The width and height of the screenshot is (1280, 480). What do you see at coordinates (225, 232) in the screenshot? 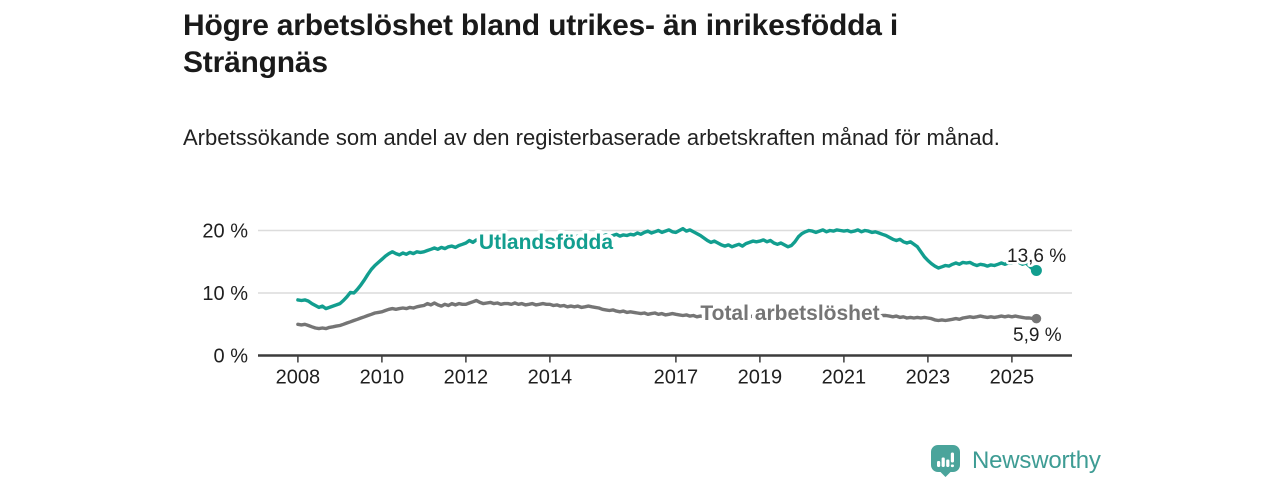
I see `y-tick-label: 20 %` at bounding box center [225, 232].